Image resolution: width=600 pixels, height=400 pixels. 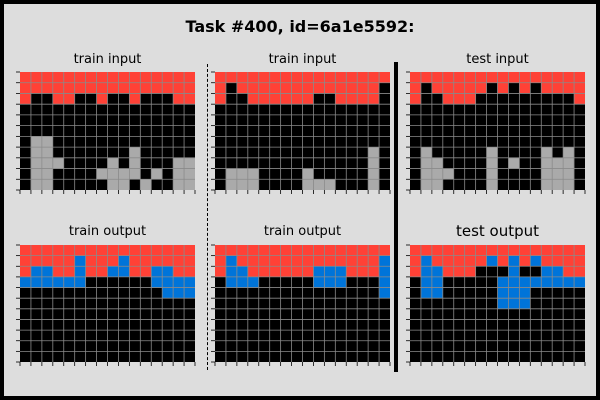 I want to click on divider-solid, so click(x=396, y=217).